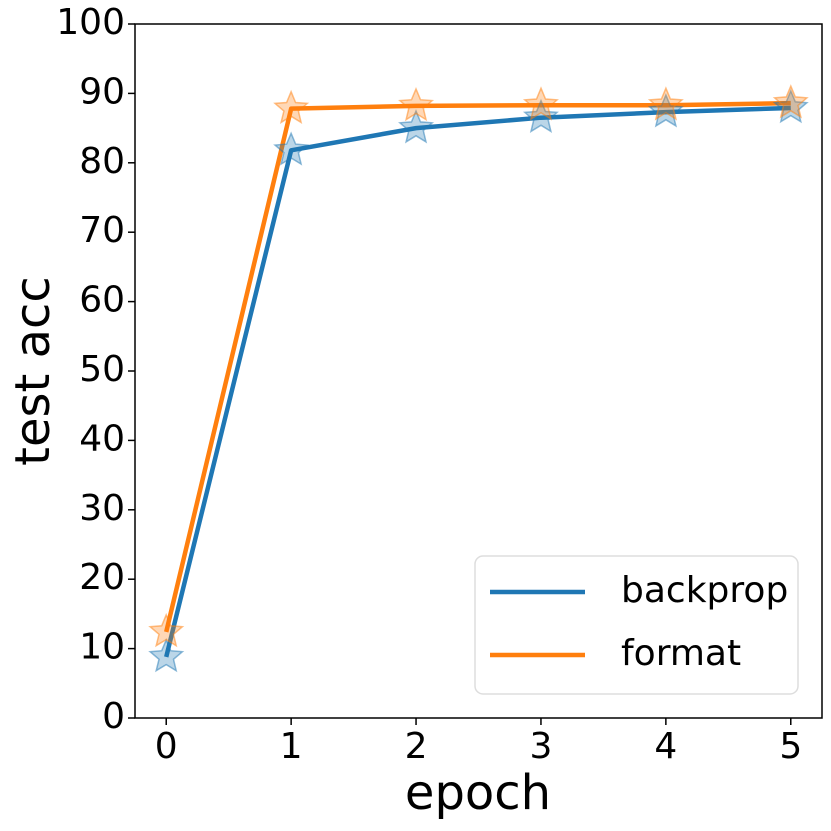 The height and width of the screenshot is (831, 831). What do you see at coordinates (102, 230) in the screenshot?
I see `y-tick-label: 70` at bounding box center [102, 230].